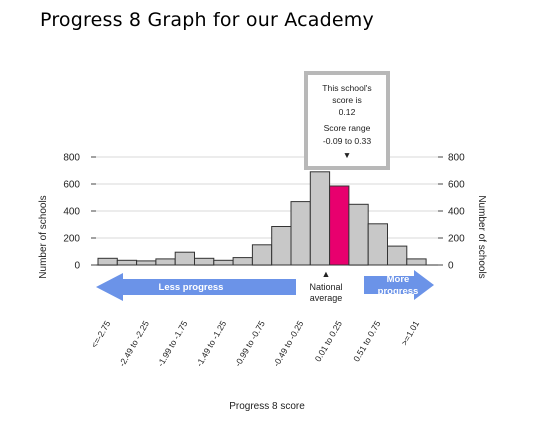  What do you see at coordinates (134, 343) in the screenshot?
I see `x-category-label-2: -2.49 to -2.25` at bounding box center [134, 343].